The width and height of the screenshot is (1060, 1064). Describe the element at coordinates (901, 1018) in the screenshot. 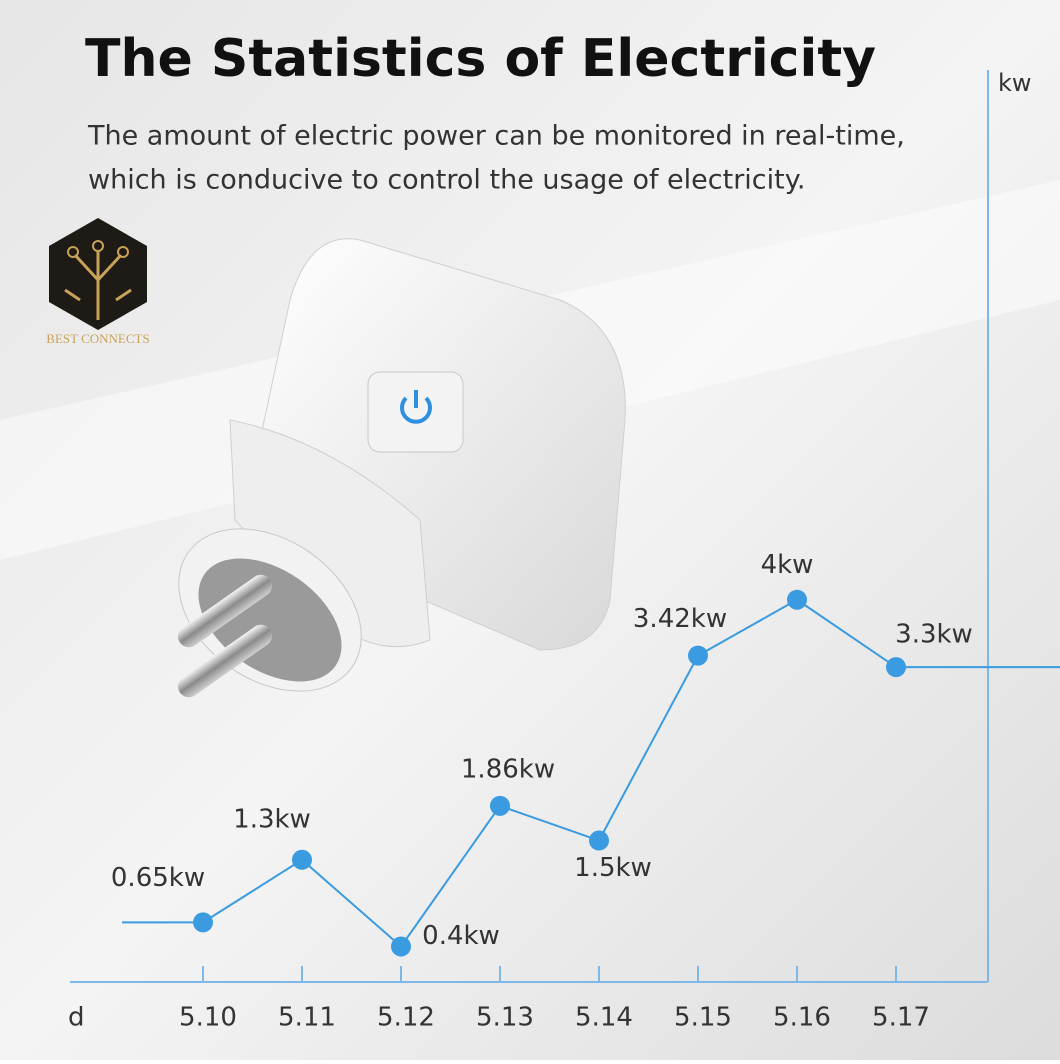

I see `x-tick-label: 5.17` at that location.